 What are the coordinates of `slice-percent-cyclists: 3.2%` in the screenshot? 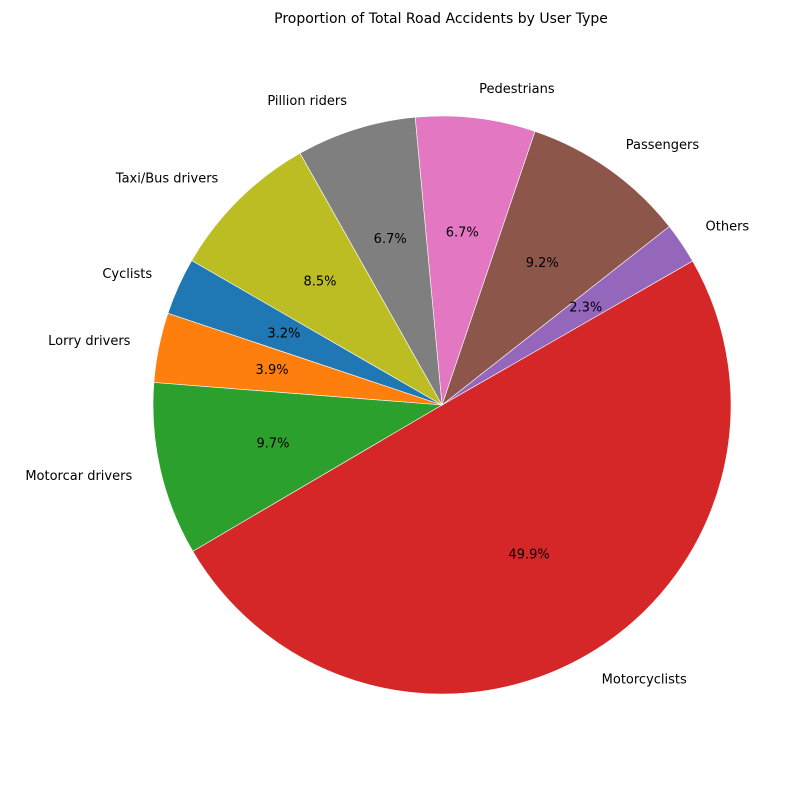 It's located at (283, 333).